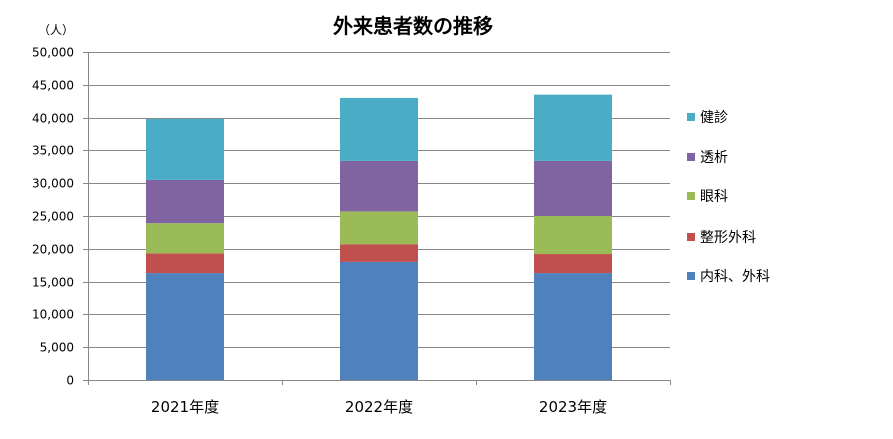 The height and width of the screenshot is (439, 893). I want to click on y-axis-unit-label: （人）, so click(56, 30).